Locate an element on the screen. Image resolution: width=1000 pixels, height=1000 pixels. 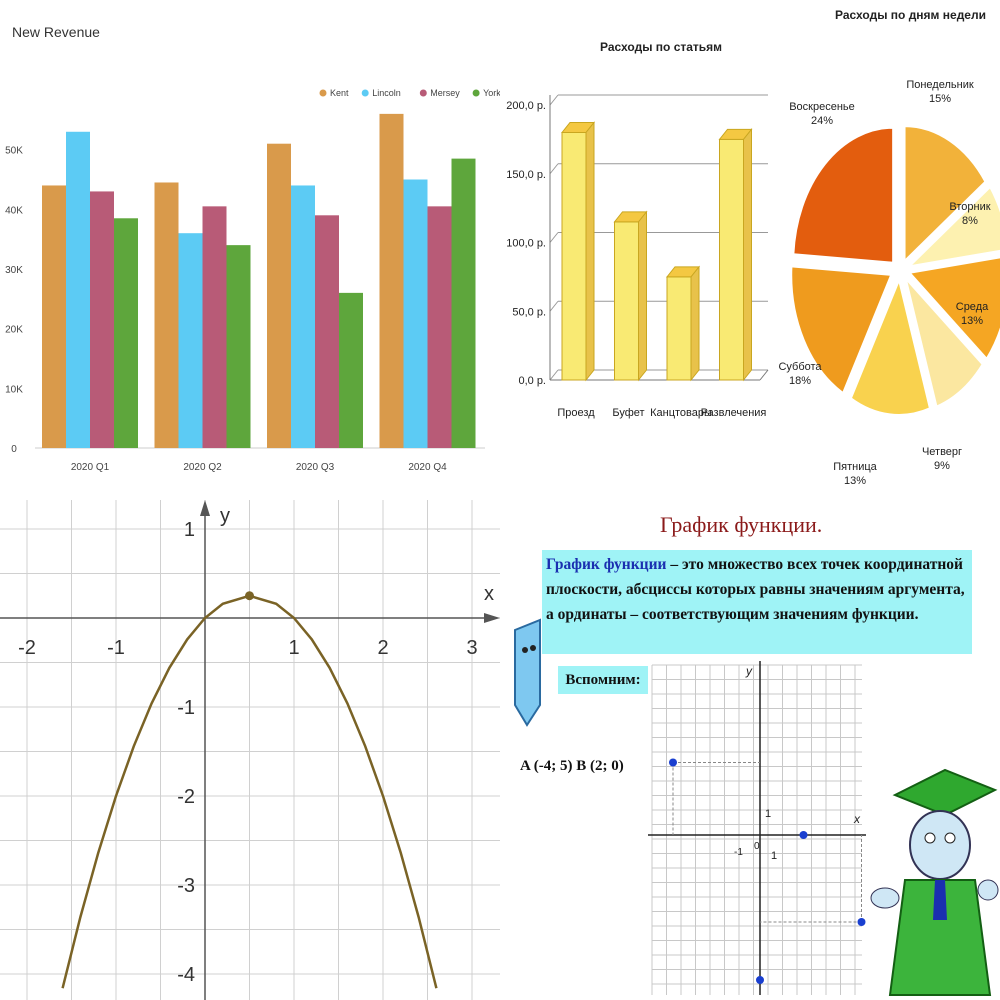
pie-label: Вторник is located at coordinates (969, 207).